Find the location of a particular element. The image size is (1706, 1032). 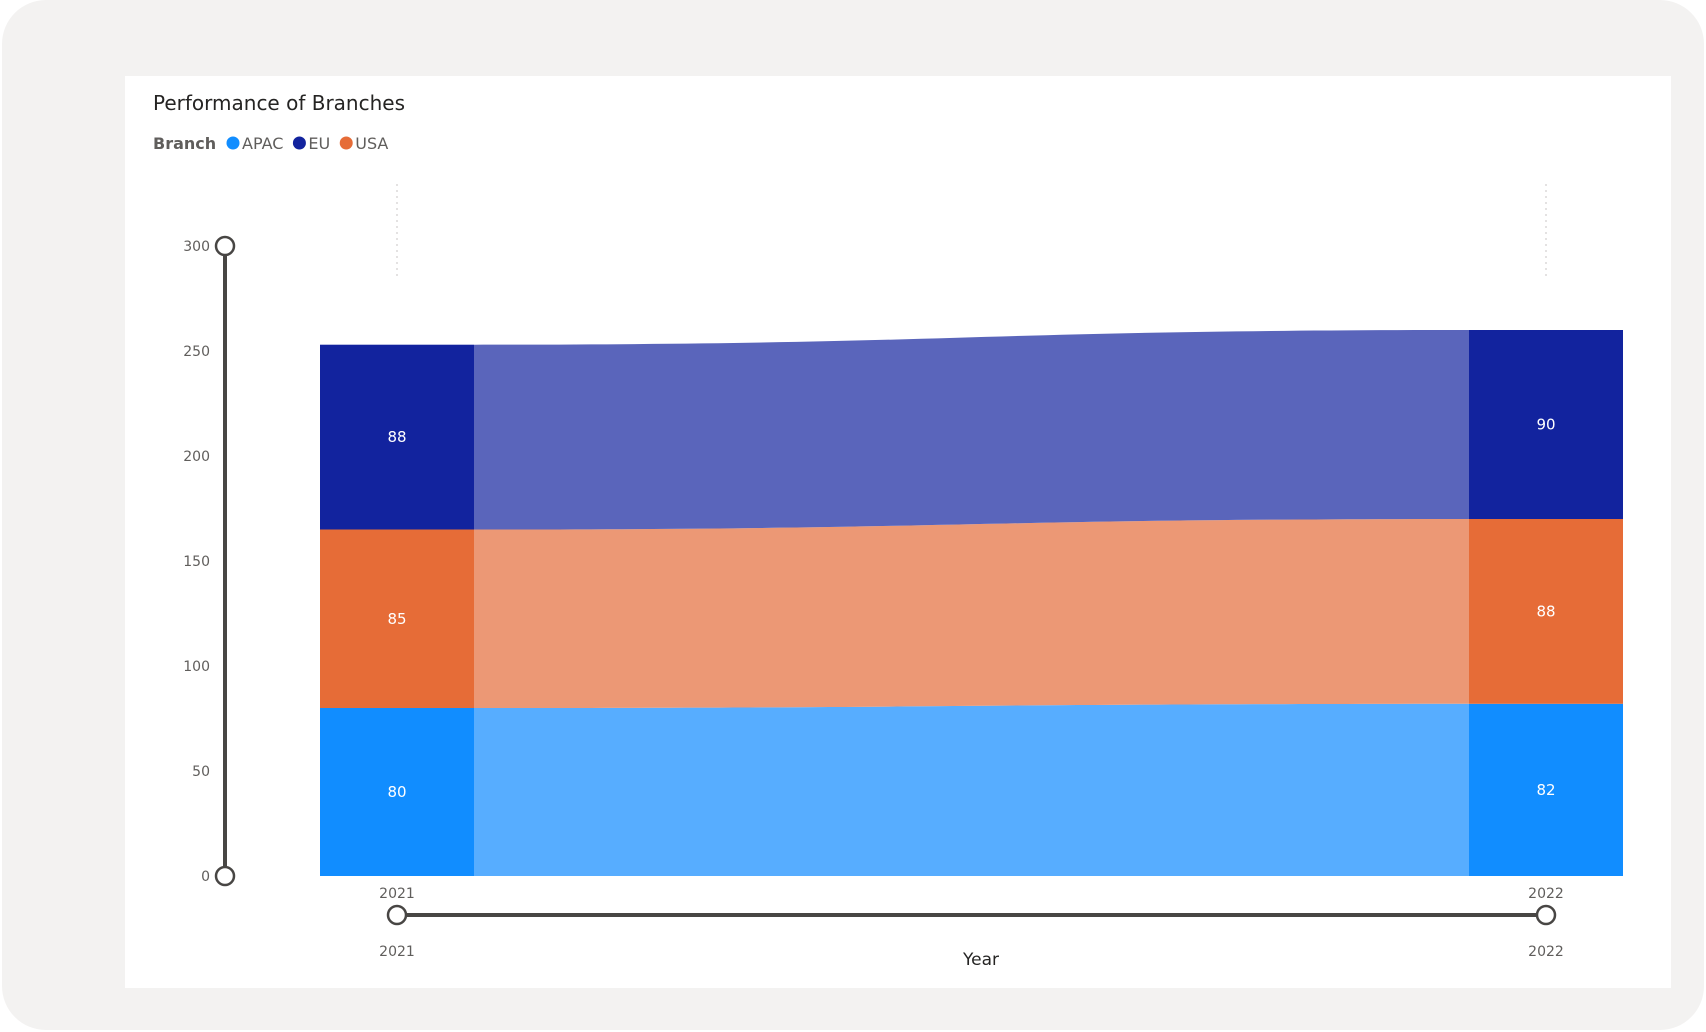

bar-apac-2021 is located at coordinates (397, 792).